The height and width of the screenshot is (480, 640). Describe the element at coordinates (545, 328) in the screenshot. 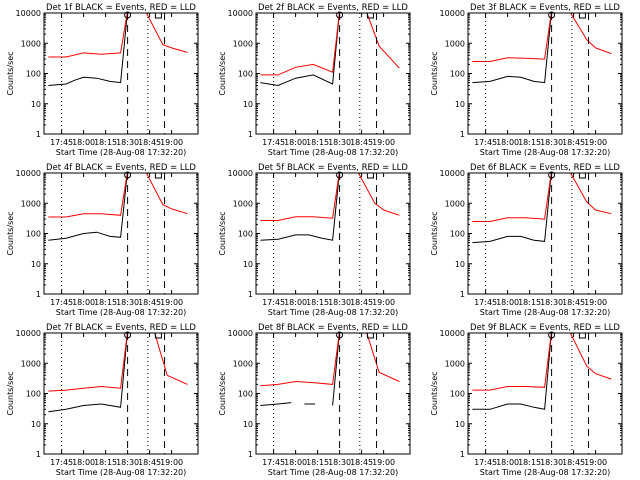

I see `panel-title: Det 9f BLACK = Events, RED = LLD` at that location.